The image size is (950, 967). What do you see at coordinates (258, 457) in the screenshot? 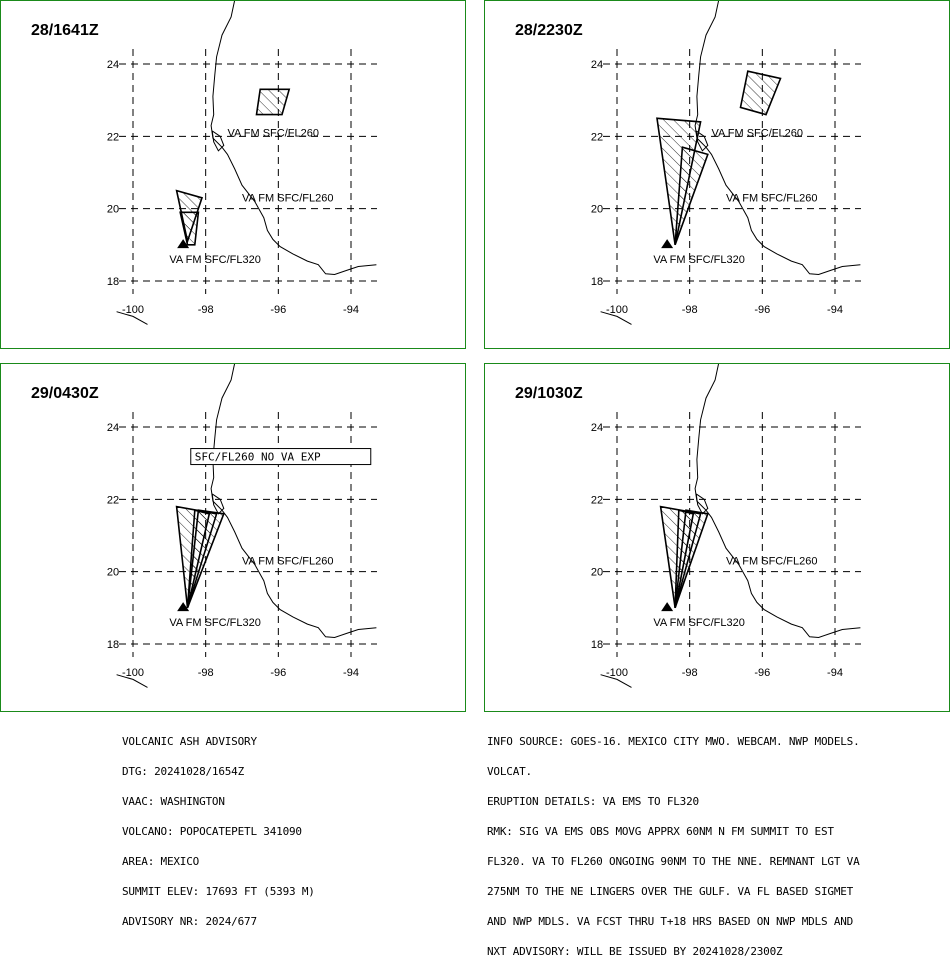
I see `no-ash-expected-label: SFC/FL260 NO VA EXP` at bounding box center [258, 457].